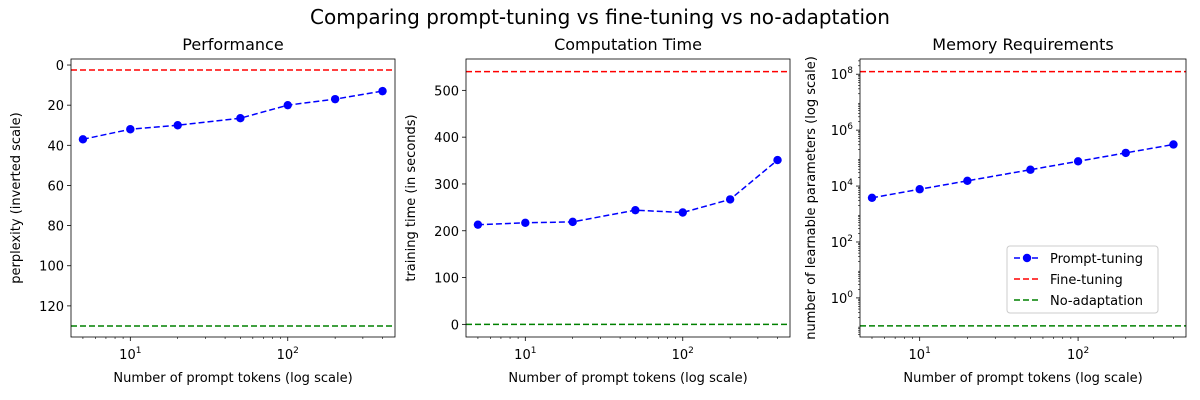 The image size is (1200, 400). I want to click on panel-title: Computation Time, so click(628, 44).